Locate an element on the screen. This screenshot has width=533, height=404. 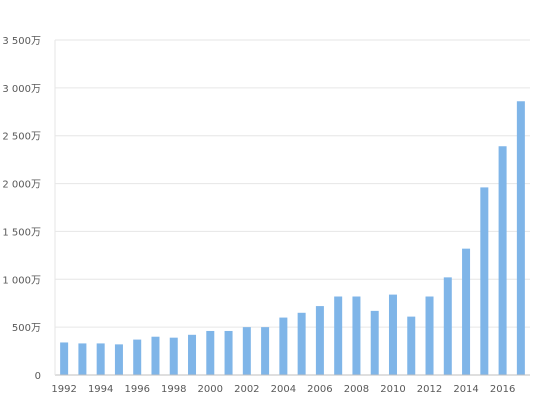
x-tick-label: 2012 is located at coordinates (429, 389).